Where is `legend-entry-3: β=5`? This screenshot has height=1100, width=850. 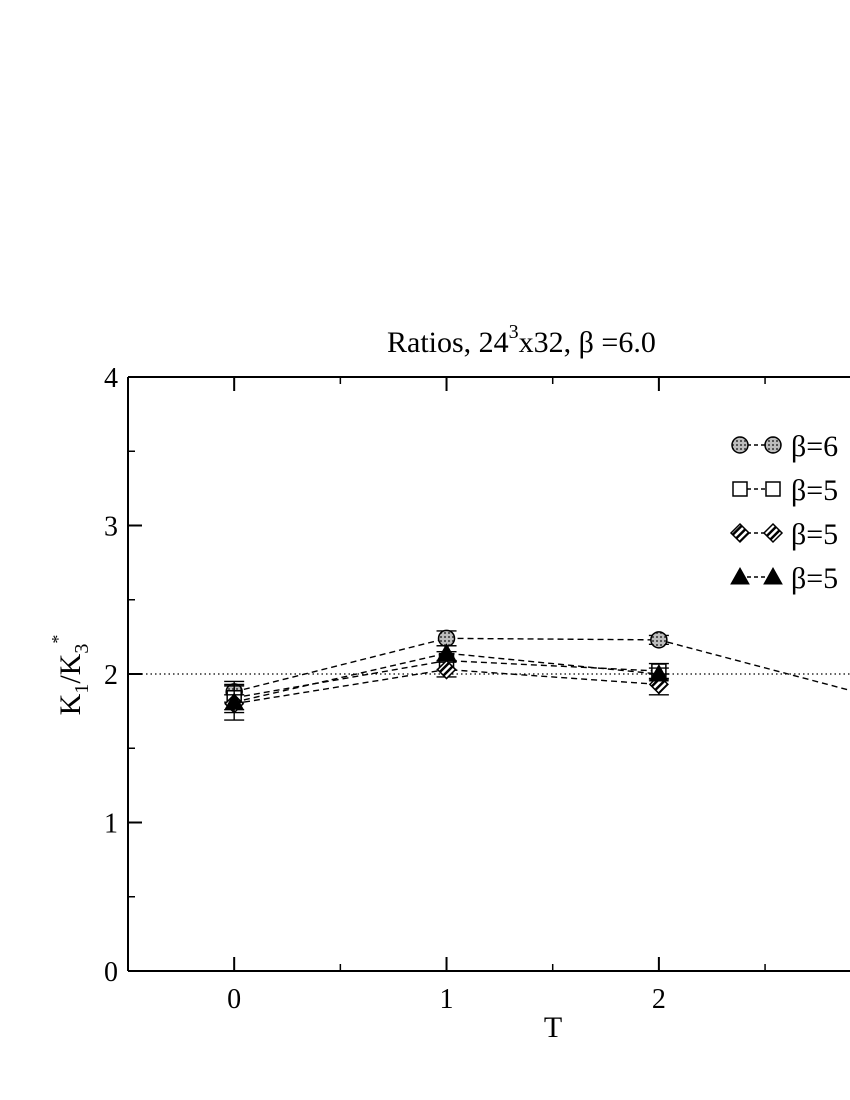
legend-entry-3: β=5 is located at coordinates (783, 534).